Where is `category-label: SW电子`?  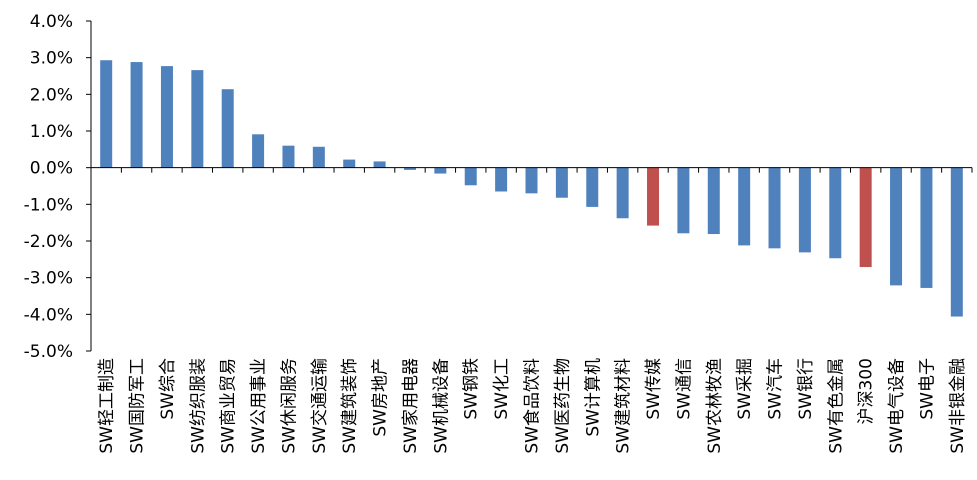 category-label: SW电子 is located at coordinates (927, 389).